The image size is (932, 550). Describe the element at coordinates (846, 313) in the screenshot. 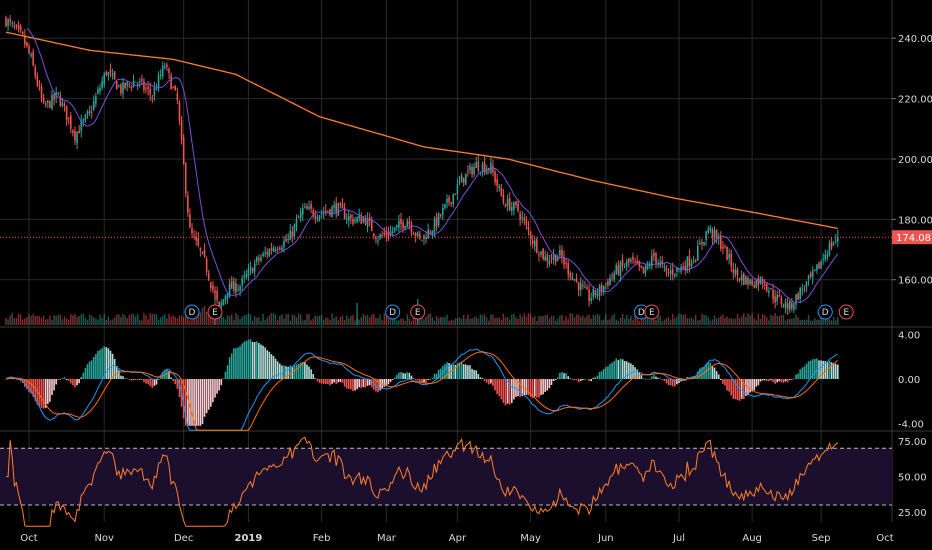

I see `event-marker-label: E` at that location.